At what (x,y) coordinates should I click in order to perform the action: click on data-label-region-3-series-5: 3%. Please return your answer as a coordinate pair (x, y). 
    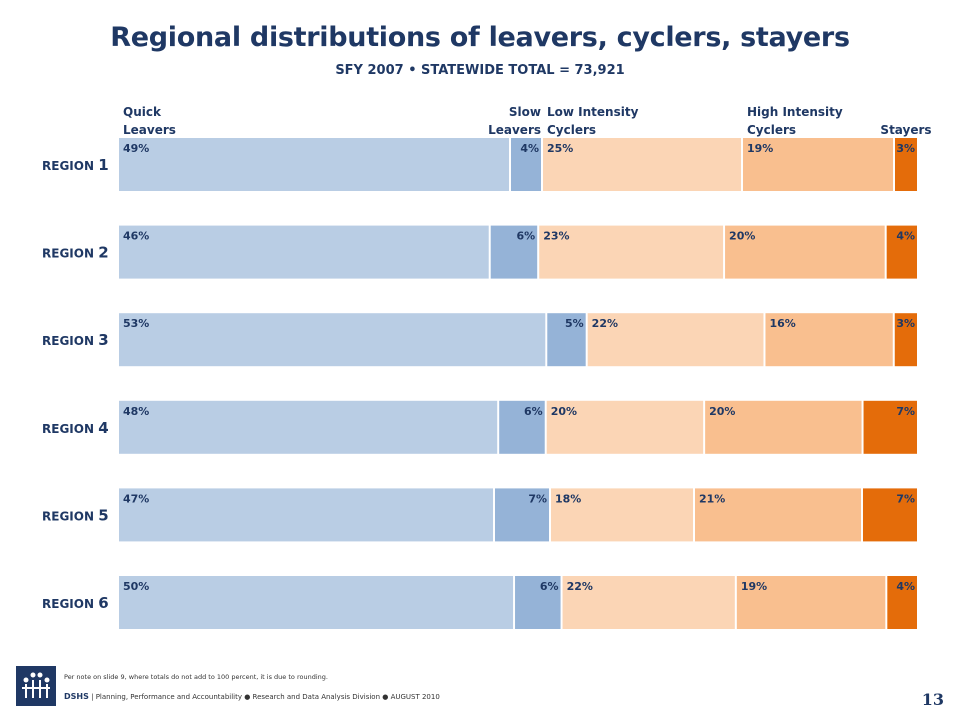
    Looking at the image, I should click on (905, 323).